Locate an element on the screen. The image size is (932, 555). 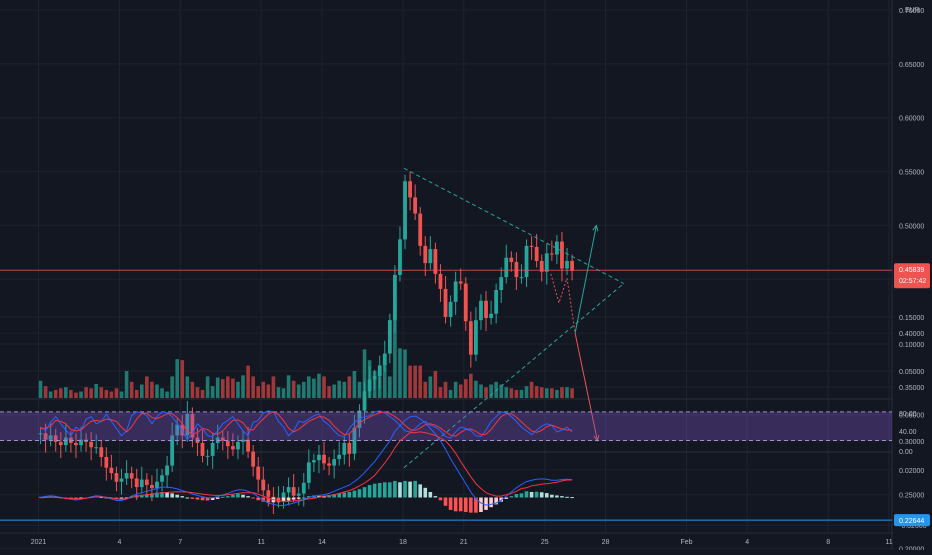
stochastic-k-line is located at coordinates (306, 425).